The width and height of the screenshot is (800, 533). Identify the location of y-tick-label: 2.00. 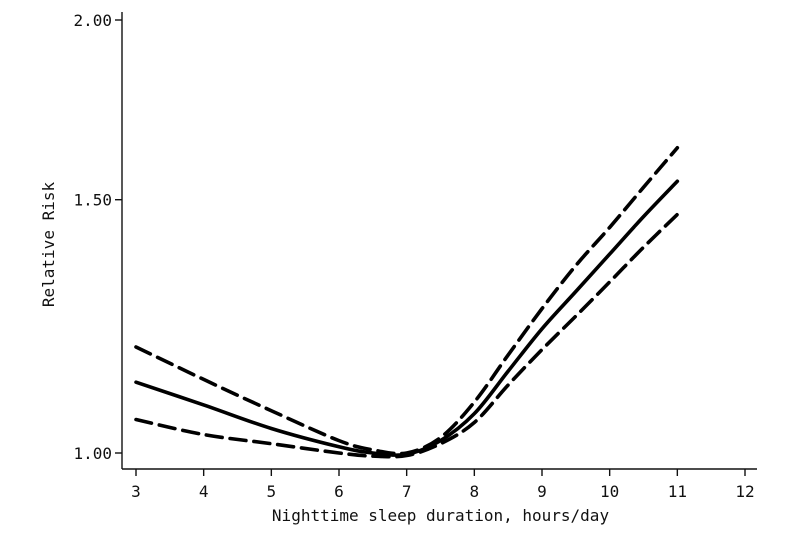
(92, 20).